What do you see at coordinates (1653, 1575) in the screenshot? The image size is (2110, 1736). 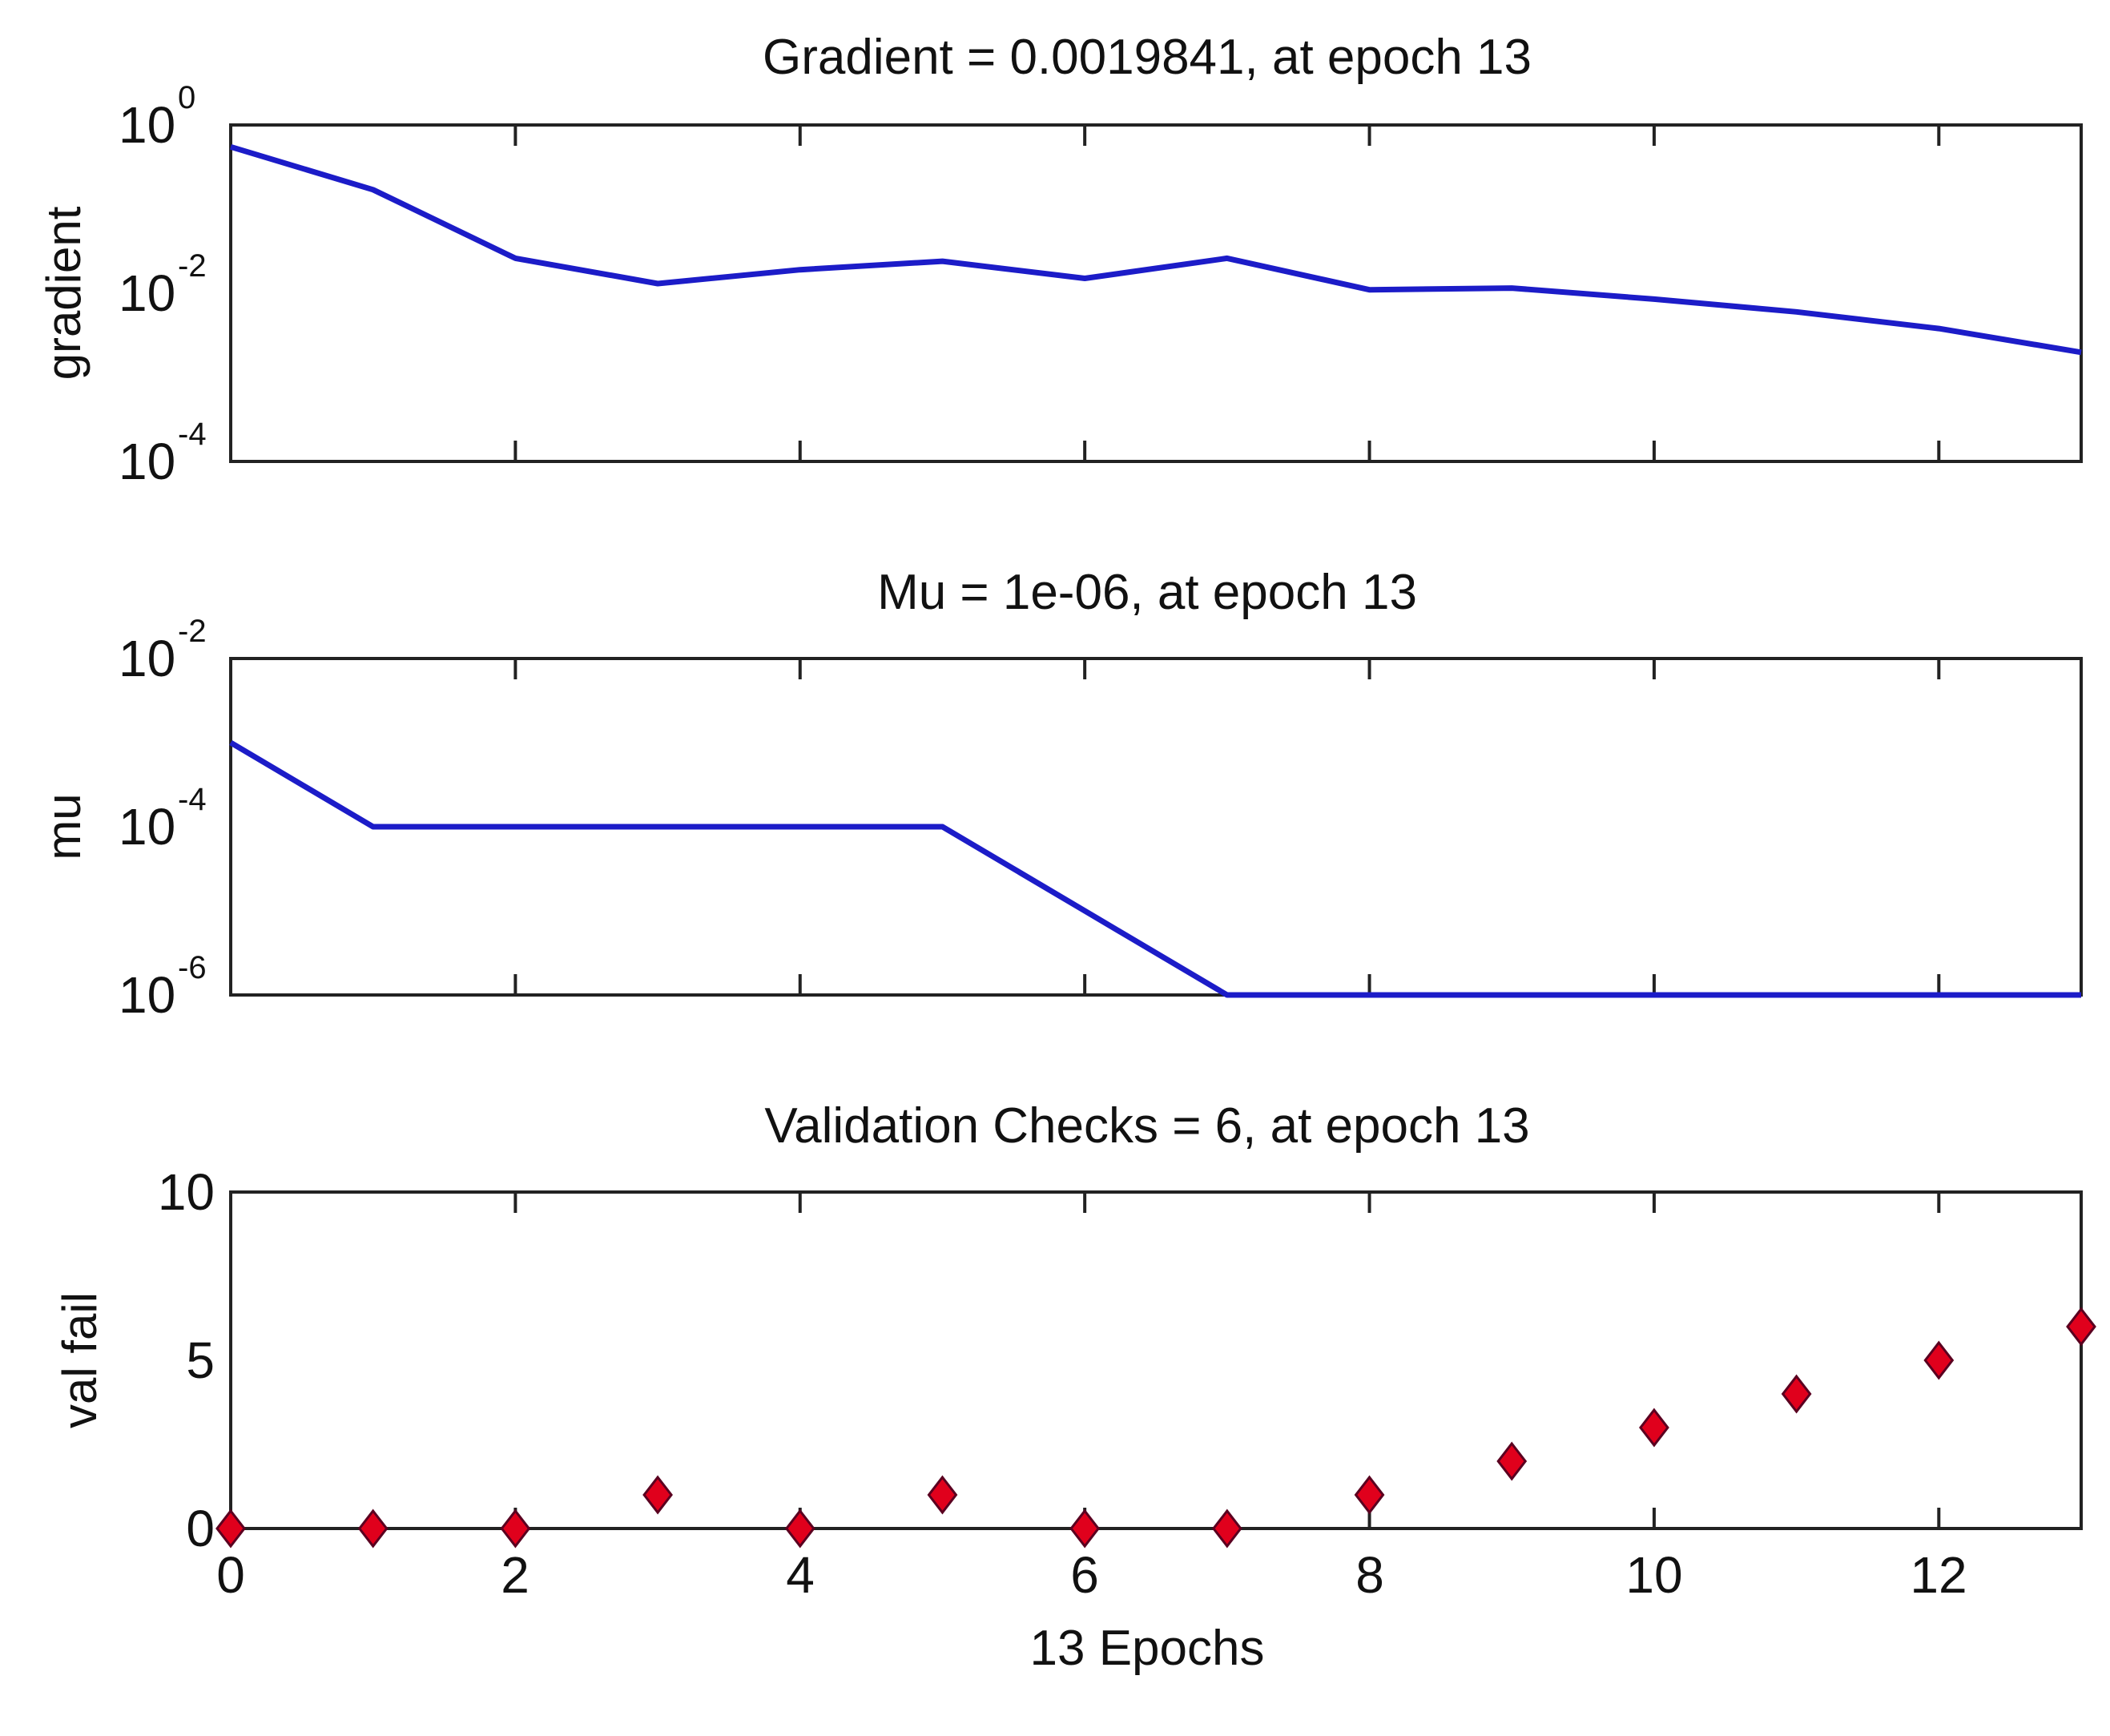 I see `x-tick-label-10: 10` at bounding box center [1653, 1575].